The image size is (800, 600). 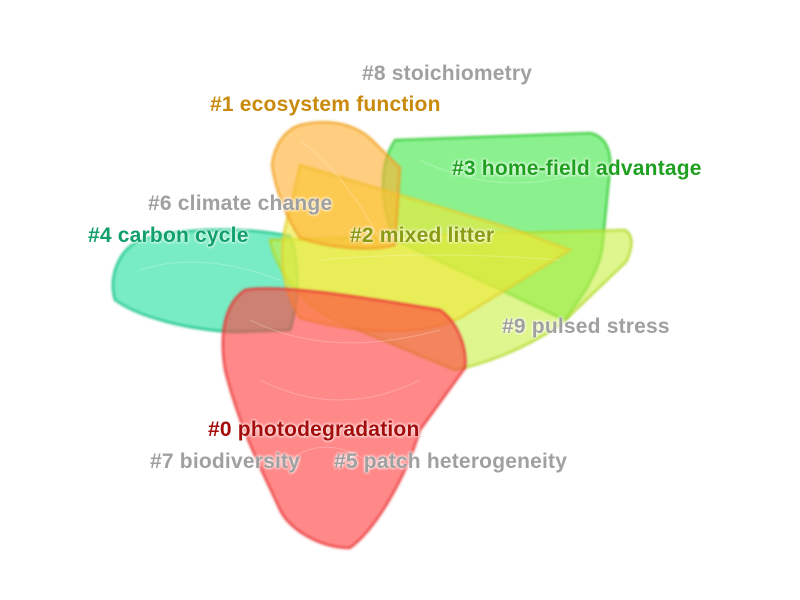 What do you see at coordinates (577, 168) in the screenshot?
I see `label-home-field-advantage: #3 home-field advantage` at bounding box center [577, 168].